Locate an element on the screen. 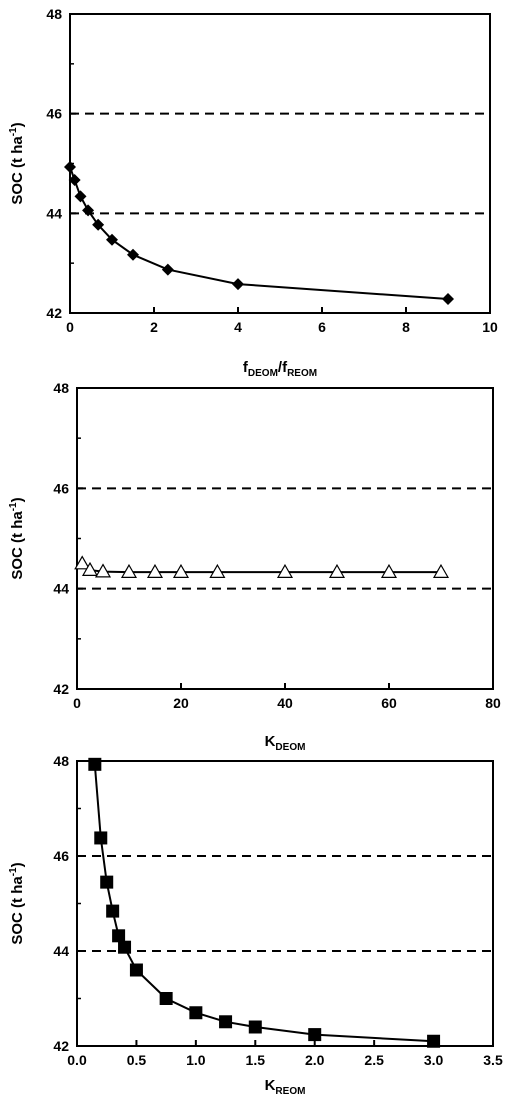  x-tick-label: 80 is located at coordinates (493, 703).